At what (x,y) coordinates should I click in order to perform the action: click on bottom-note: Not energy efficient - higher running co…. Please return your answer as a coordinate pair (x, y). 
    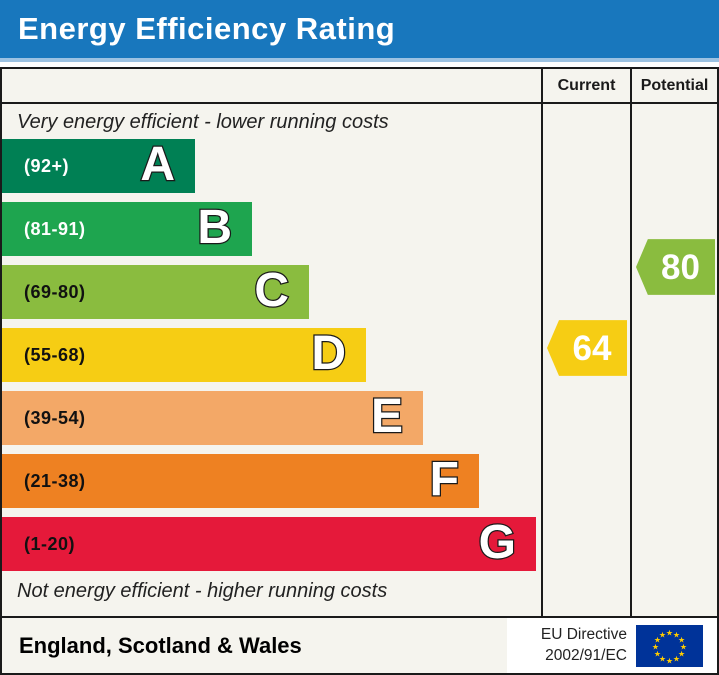
    Looking at the image, I should click on (202, 591).